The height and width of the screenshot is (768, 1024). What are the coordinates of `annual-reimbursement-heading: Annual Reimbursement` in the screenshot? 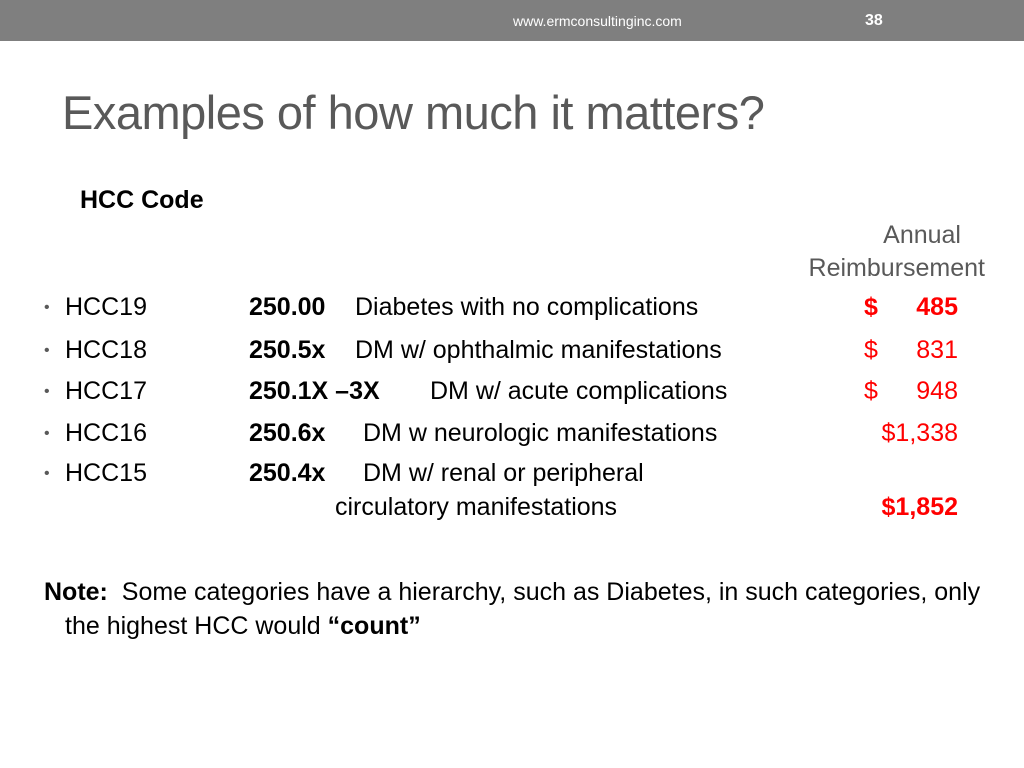 It's located at (872, 252).